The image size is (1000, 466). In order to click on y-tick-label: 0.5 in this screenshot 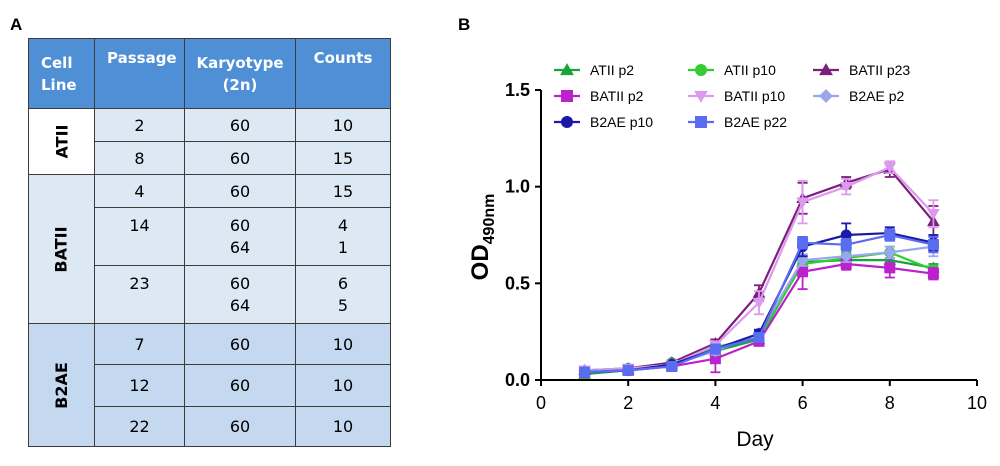, I will do `click(517, 283)`.